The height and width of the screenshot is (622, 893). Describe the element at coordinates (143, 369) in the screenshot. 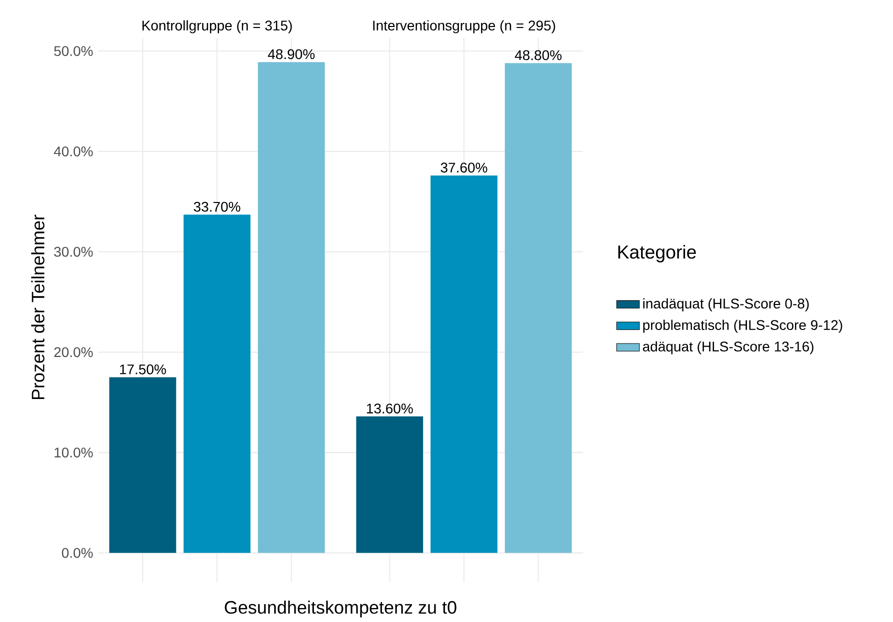

I see `data-label: 17.50%` at that location.